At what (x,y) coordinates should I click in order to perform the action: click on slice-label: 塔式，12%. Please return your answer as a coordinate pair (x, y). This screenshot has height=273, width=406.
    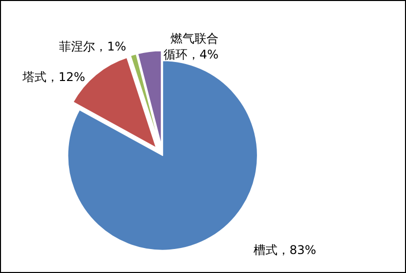
    Looking at the image, I should click on (54, 77).